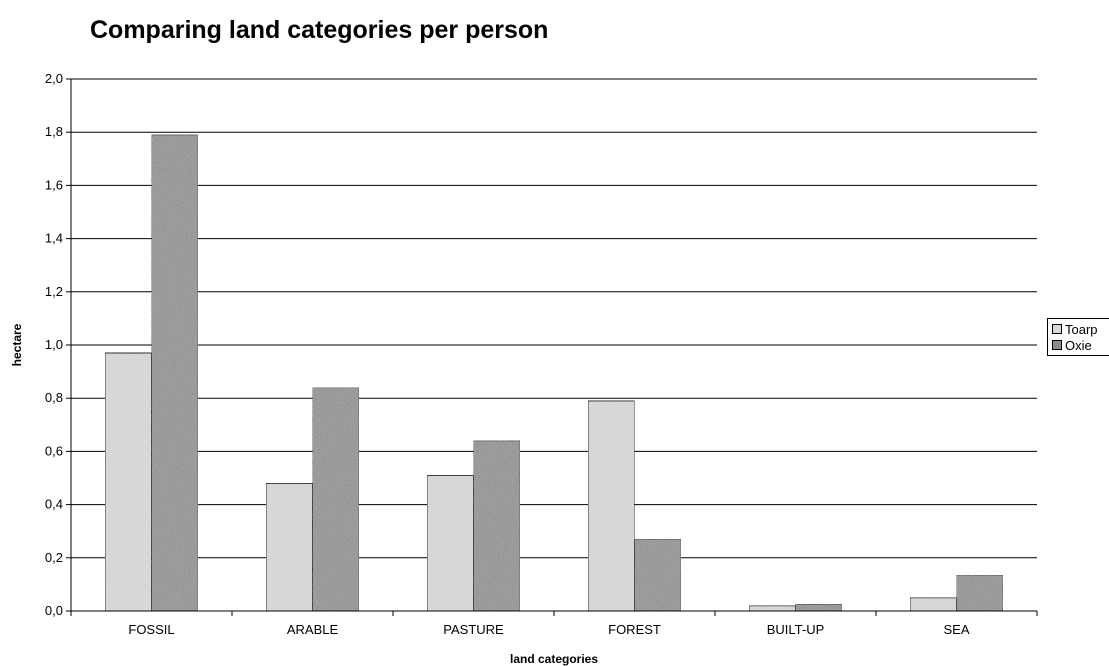 This screenshot has width=1109, height=666. What do you see at coordinates (658, 575) in the screenshot?
I see `bar-oxie-forest` at bounding box center [658, 575].